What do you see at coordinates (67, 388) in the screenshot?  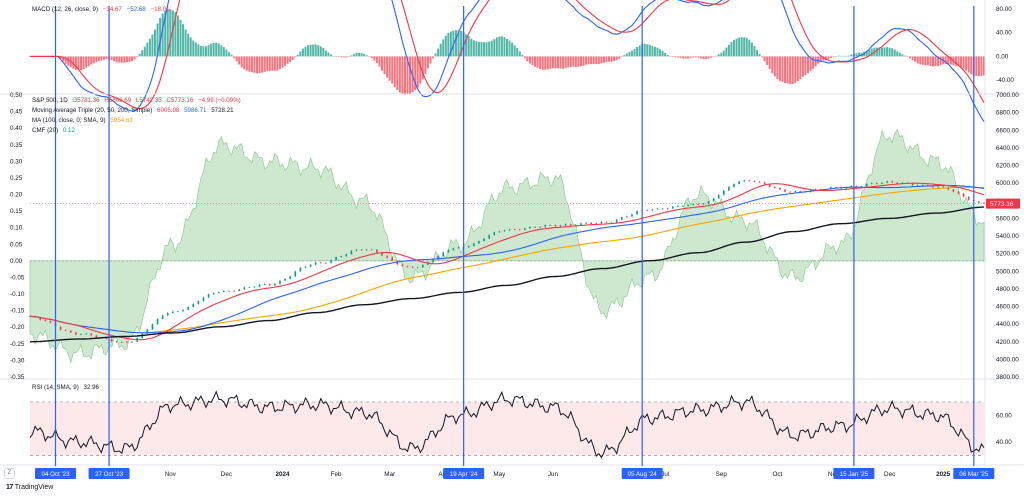 I see `rsi-legend: RSI (14, SMA, 9) 32.96` at bounding box center [67, 388].